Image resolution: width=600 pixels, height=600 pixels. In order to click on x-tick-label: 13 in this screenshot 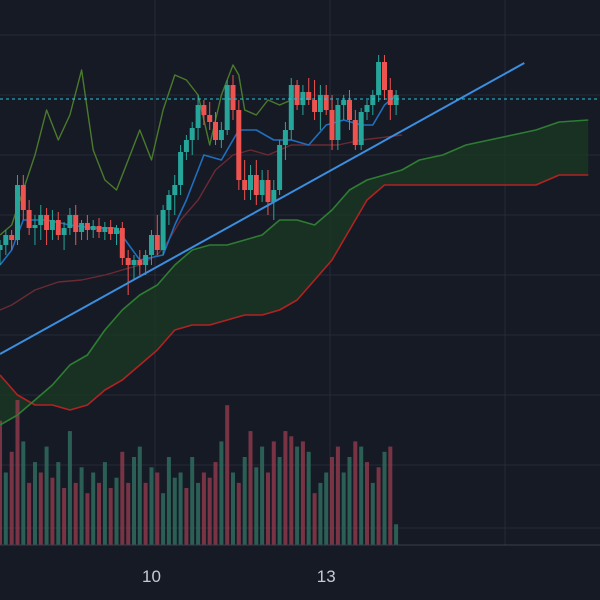, I will do `click(326, 576)`.